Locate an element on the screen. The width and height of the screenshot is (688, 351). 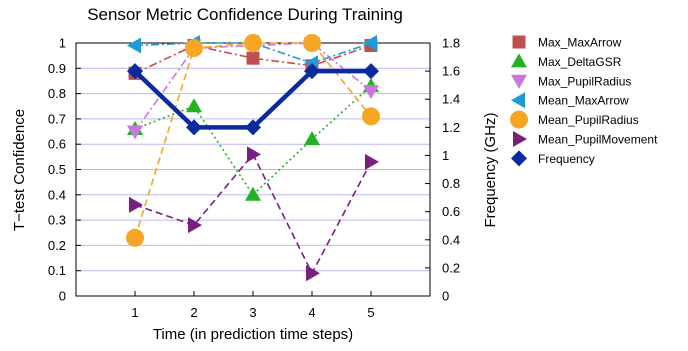
y2-axis-label: Frequency (GHz) is located at coordinates (490, 169).